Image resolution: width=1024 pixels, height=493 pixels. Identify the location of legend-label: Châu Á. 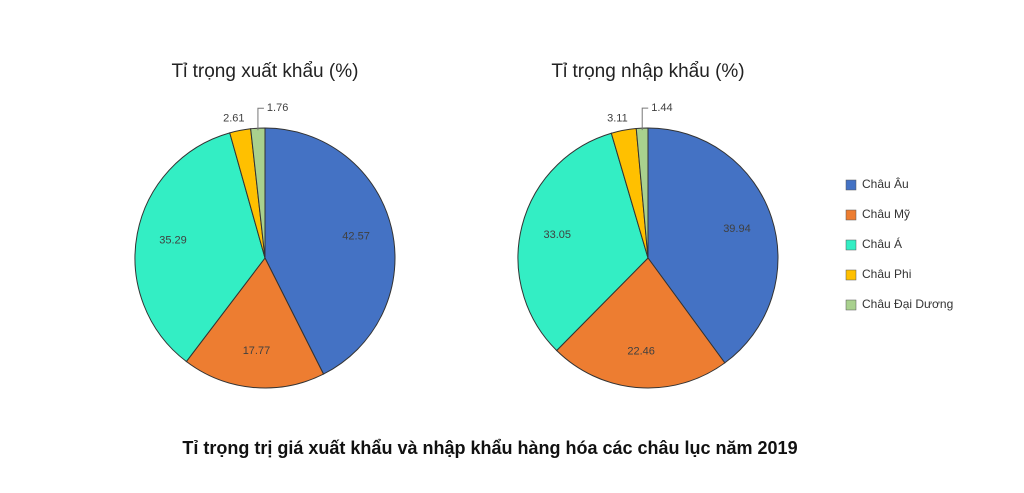
(882, 243).